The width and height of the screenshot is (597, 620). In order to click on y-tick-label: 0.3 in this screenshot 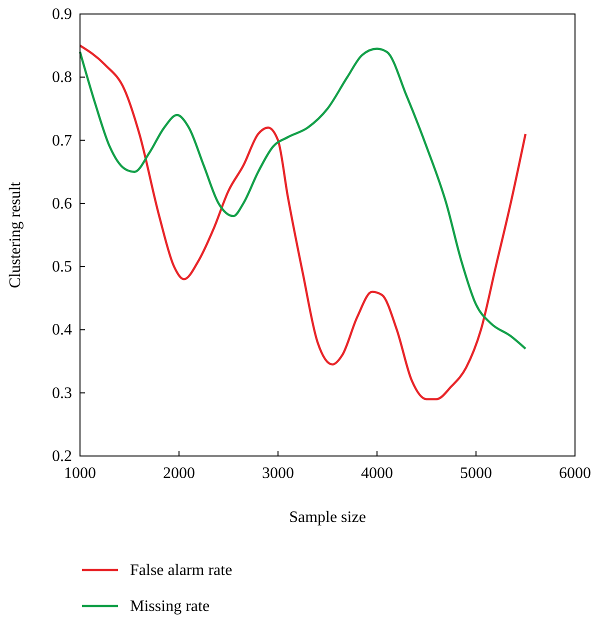, I will do `click(62, 393)`.